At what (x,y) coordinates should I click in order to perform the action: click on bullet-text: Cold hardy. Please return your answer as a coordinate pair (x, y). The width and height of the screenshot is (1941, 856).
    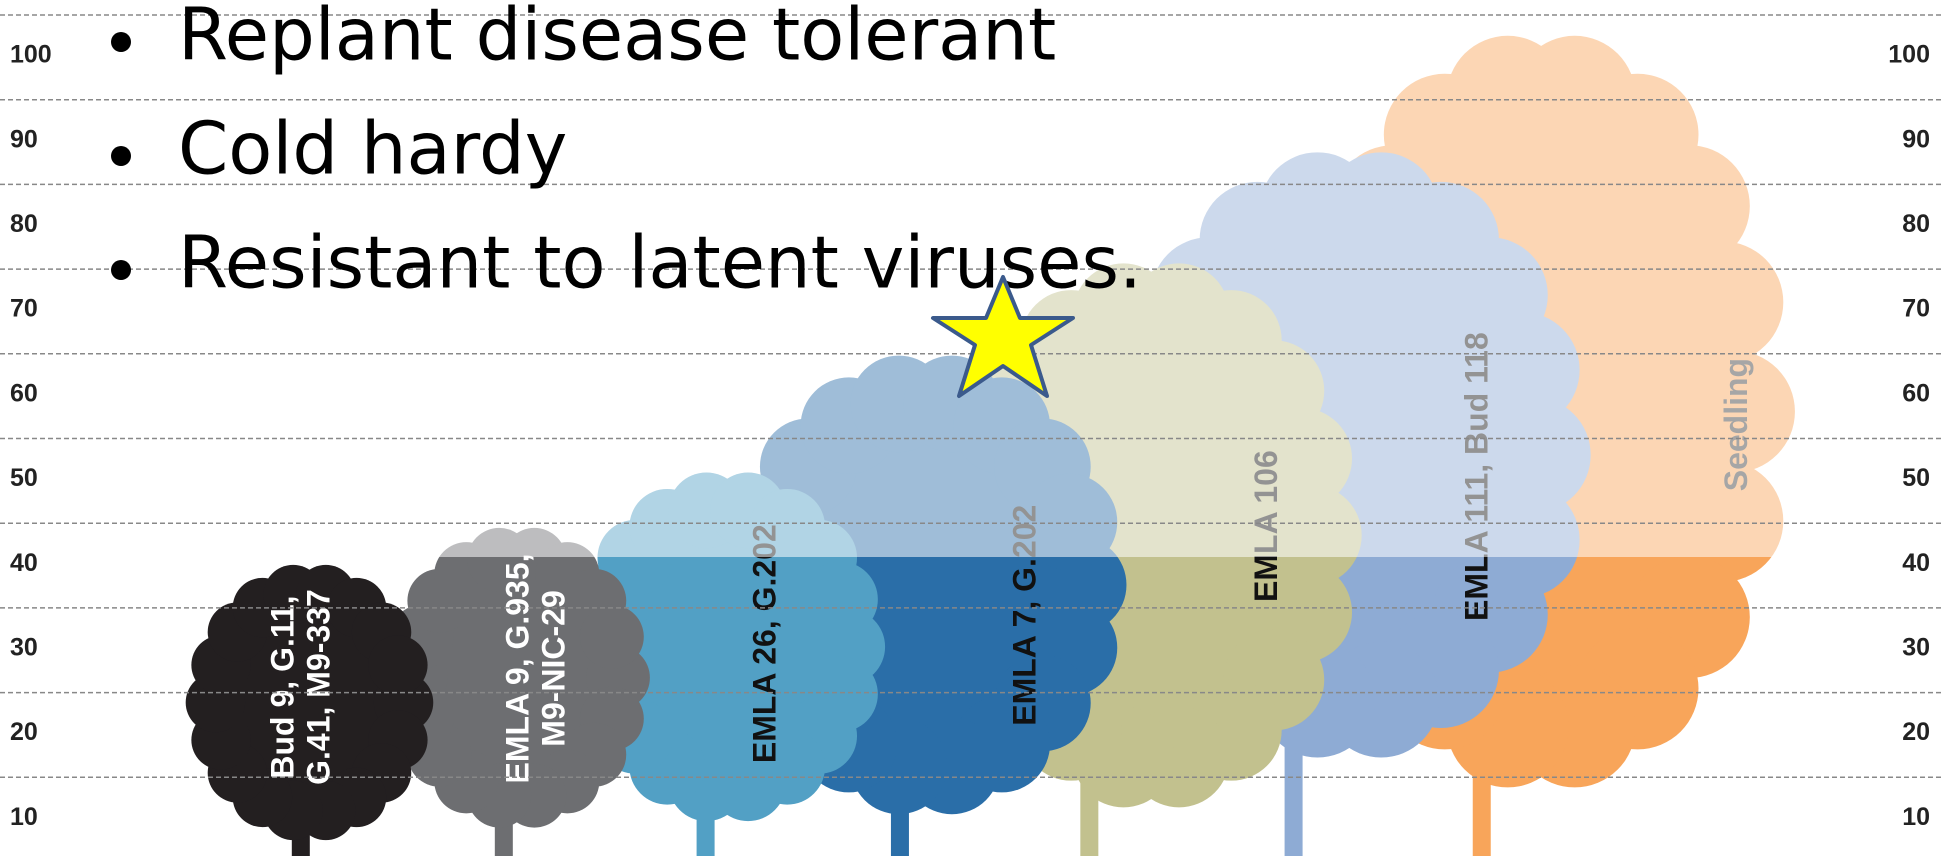
    Looking at the image, I should click on (372, 149).